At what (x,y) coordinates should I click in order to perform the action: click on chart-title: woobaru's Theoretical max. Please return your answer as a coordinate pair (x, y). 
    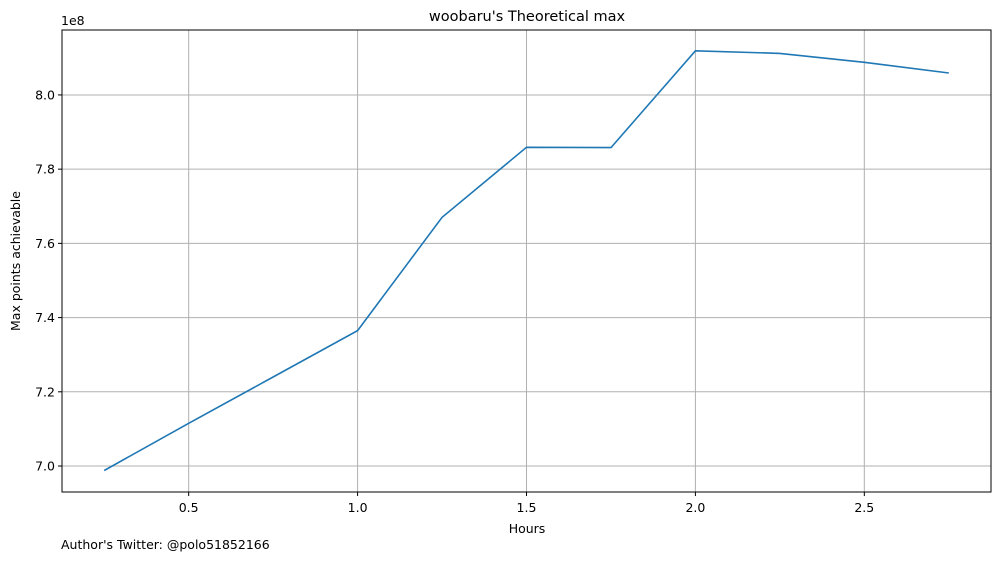
    Looking at the image, I should click on (527, 17).